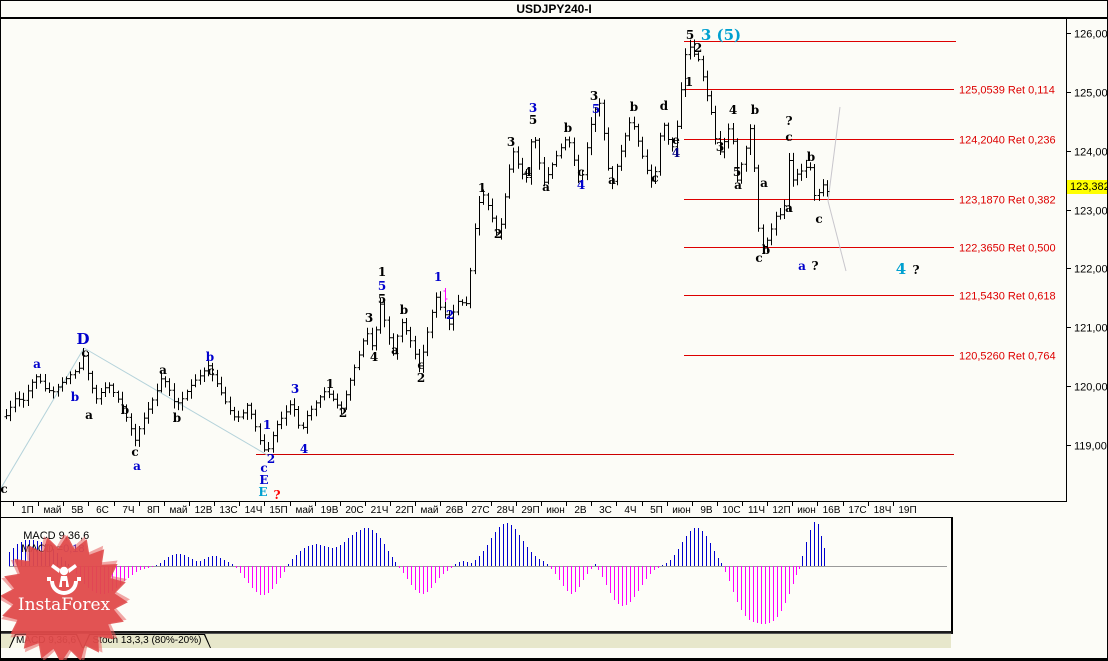 The height and width of the screenshot is (661, 1108). Describe the element at coordinates (781, 510) in the screenshot. I see `svg-text: 12П` at that location.